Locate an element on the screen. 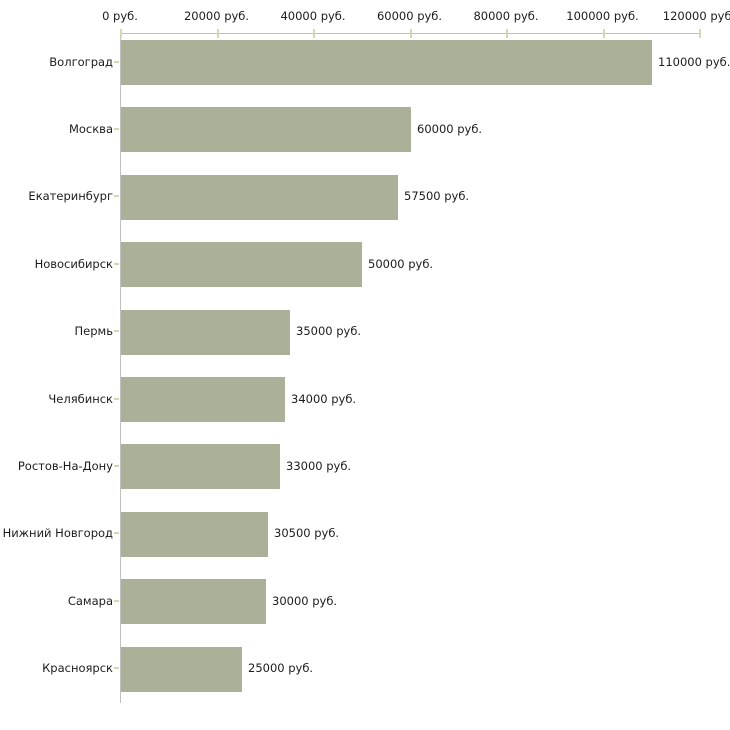  x-axis-tick-label: 0 руб. is located at coordinates (120, 16).